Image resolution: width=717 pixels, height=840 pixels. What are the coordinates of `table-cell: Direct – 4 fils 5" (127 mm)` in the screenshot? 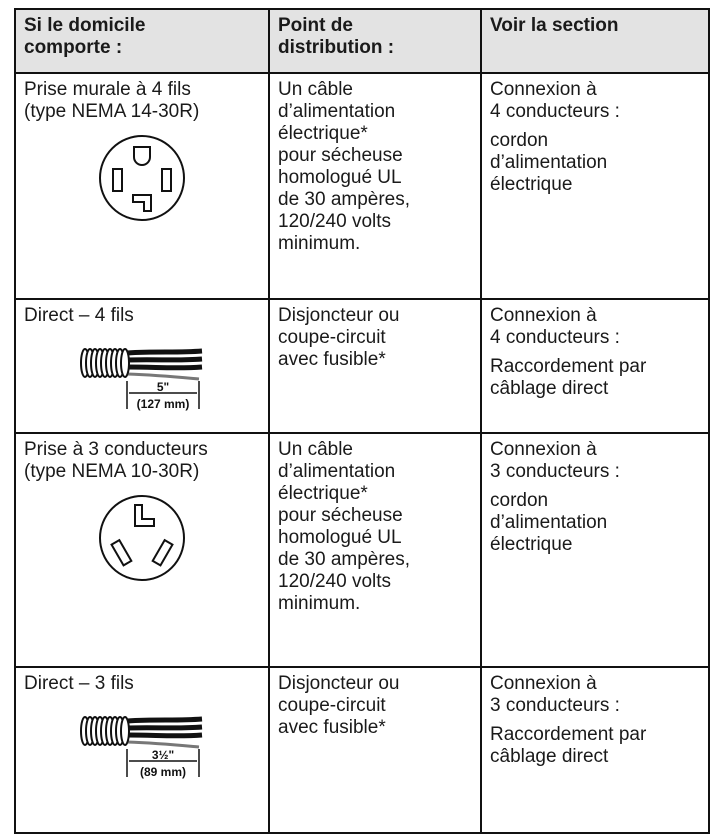 It's located at (142, 366).